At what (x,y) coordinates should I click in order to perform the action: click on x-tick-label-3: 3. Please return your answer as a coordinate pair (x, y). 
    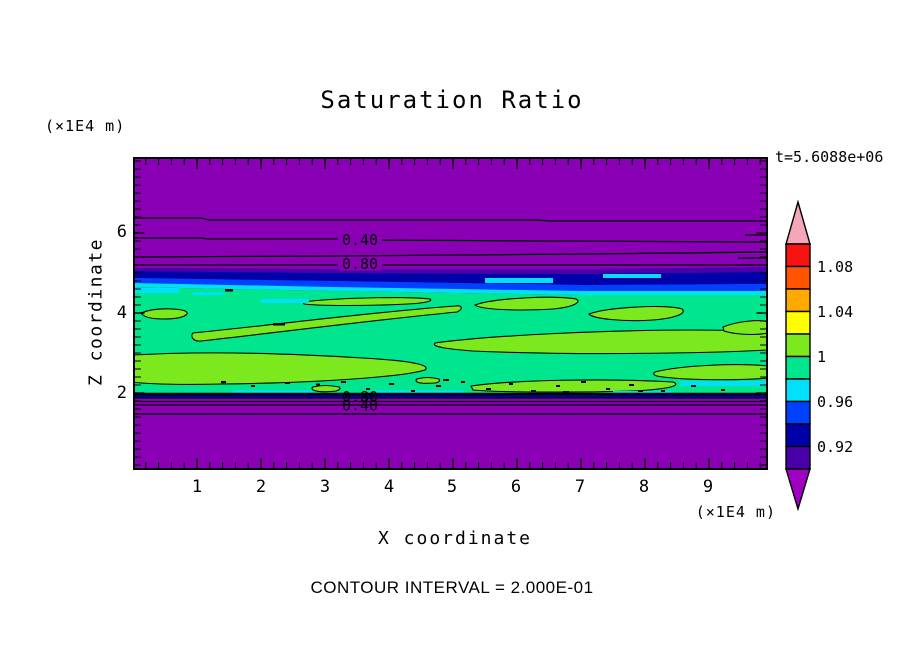
    Looking at the image, I should click on (325, 487).